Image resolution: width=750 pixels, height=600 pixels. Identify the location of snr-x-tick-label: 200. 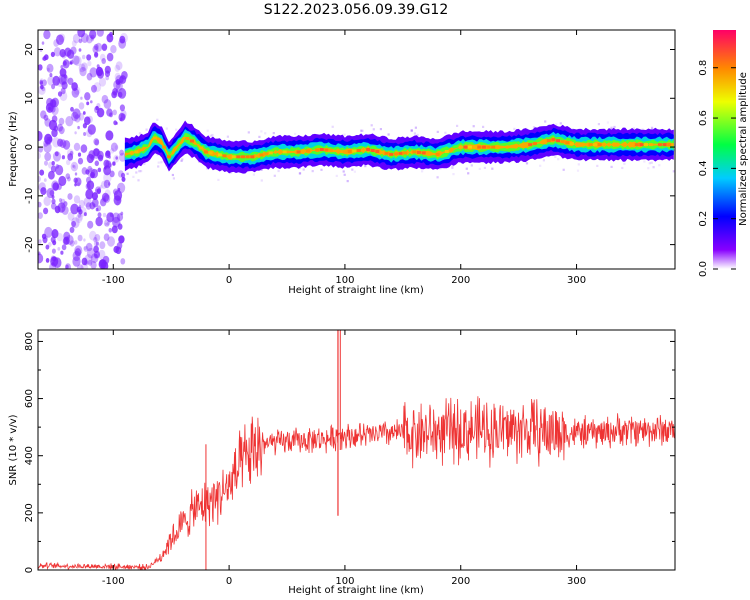
(460, 581).